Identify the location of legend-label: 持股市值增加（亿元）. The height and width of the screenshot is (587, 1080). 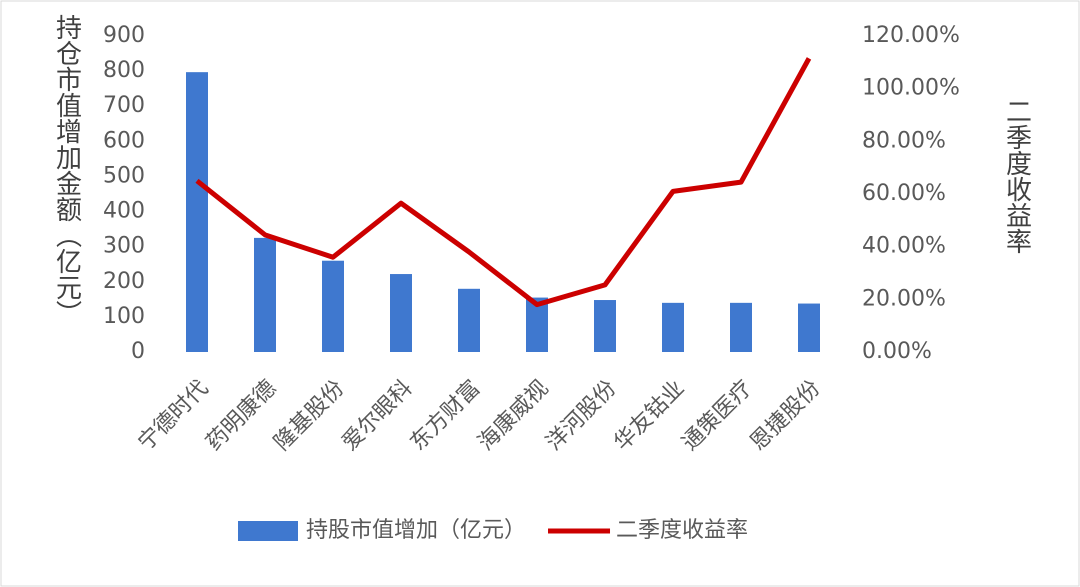
(416, 530).